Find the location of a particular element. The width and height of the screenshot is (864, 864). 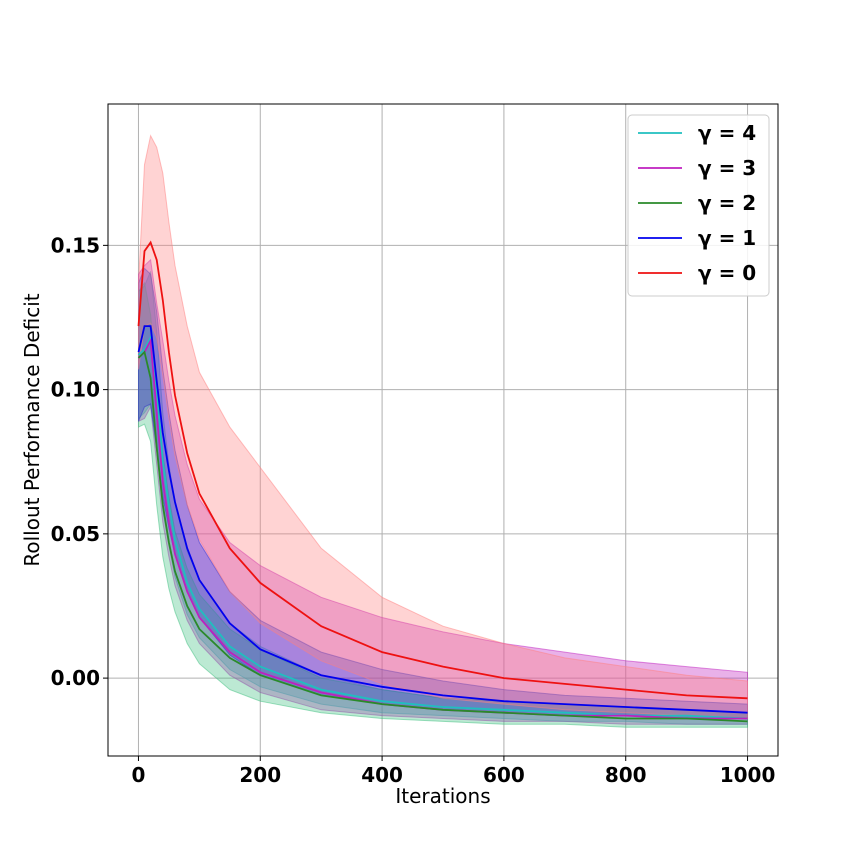

x-tick-label: 800 is located at coordinates (626, 775).